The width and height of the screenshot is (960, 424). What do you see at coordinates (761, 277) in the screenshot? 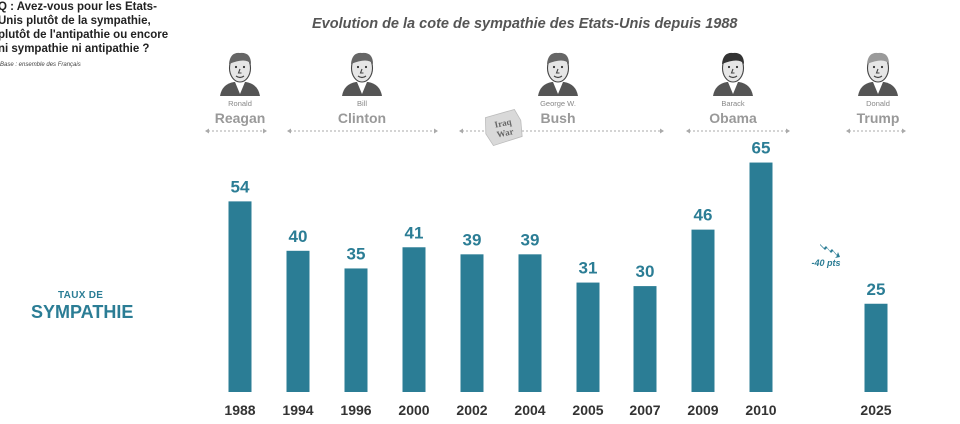
I see `bar-2010` at bounding box center [761, 277].